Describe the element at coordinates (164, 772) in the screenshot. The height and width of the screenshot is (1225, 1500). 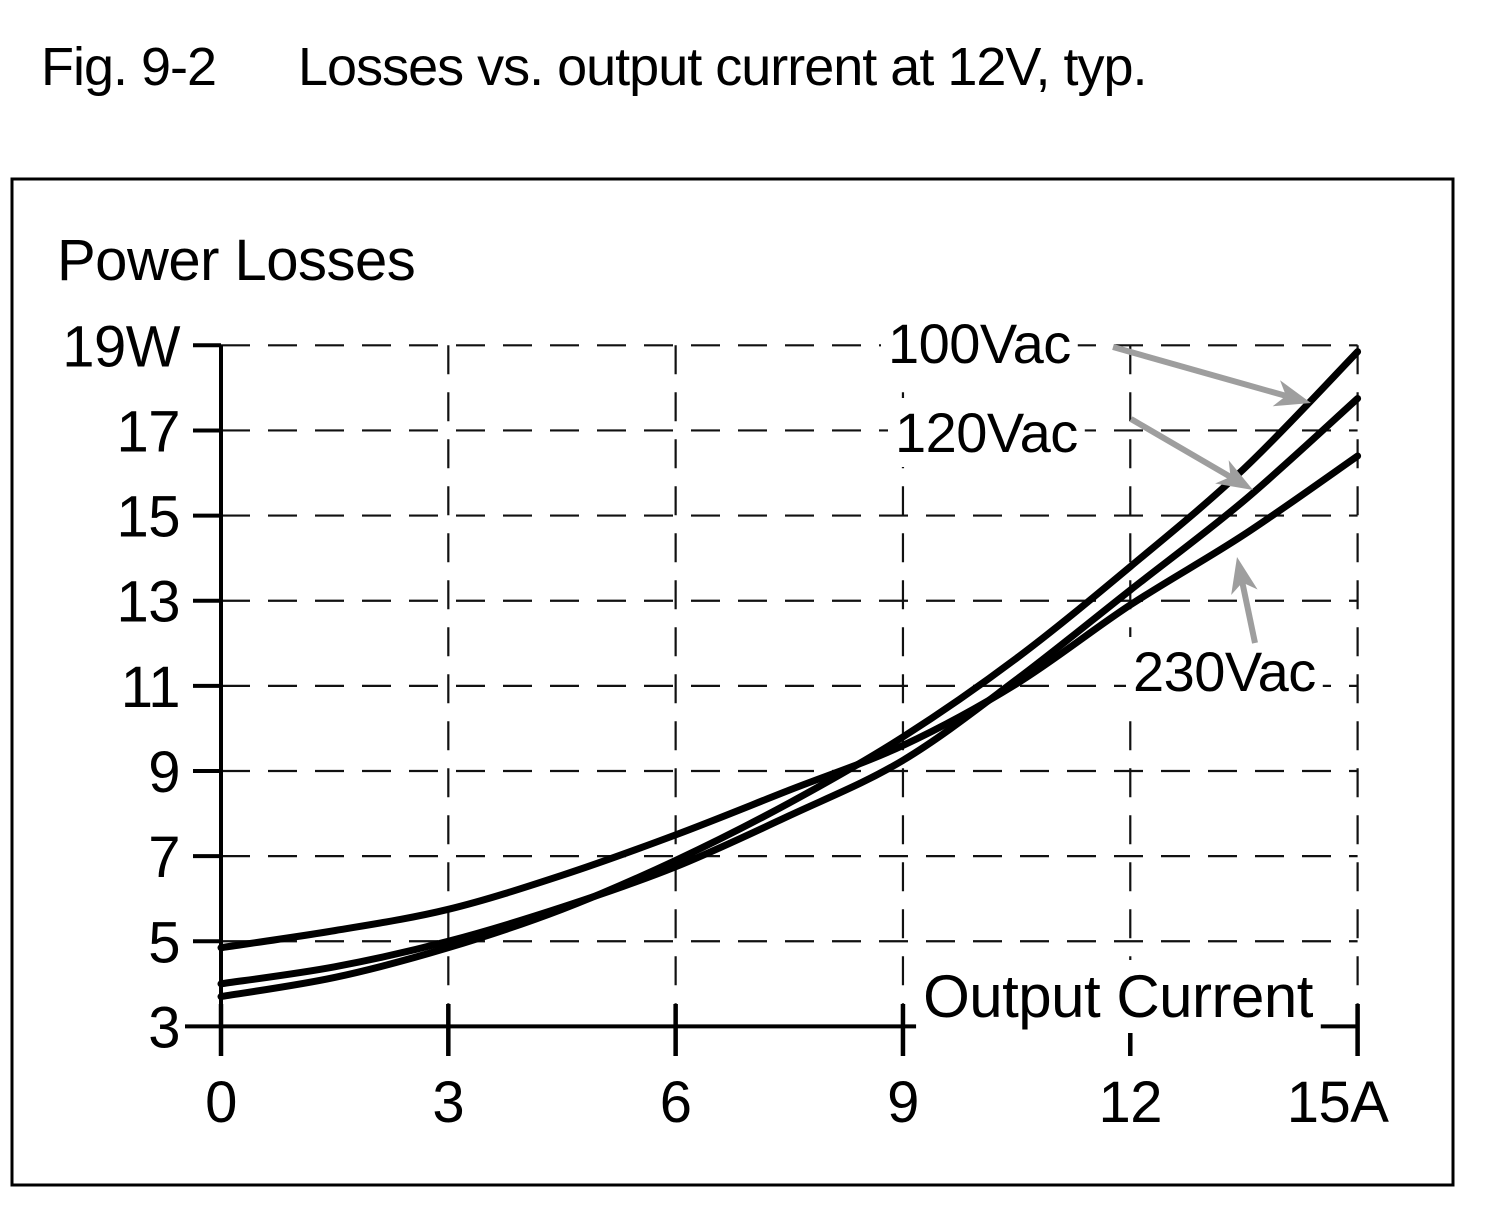
I see `y-tick-label-9: 9` at that location.